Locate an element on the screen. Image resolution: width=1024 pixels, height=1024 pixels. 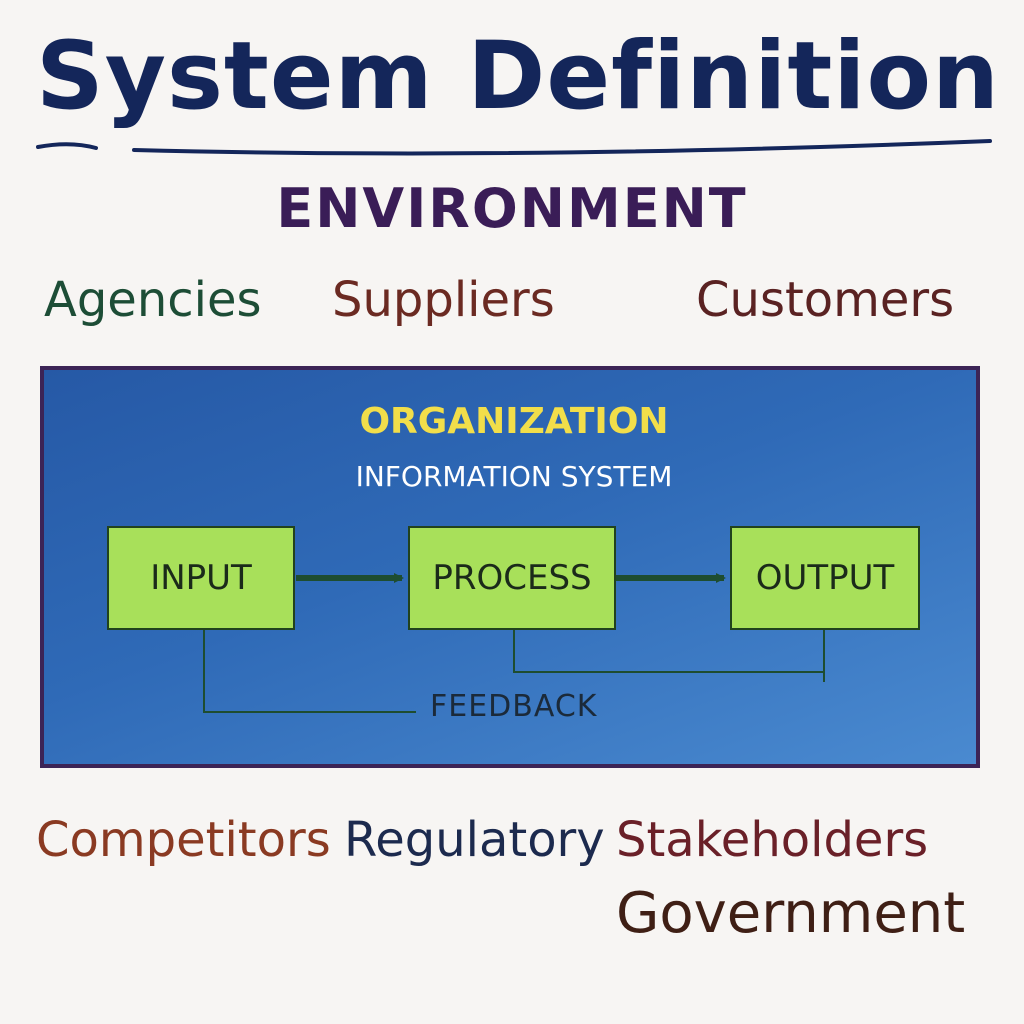
env-item-agencies: Agencies is located at coordinates (153, 300).